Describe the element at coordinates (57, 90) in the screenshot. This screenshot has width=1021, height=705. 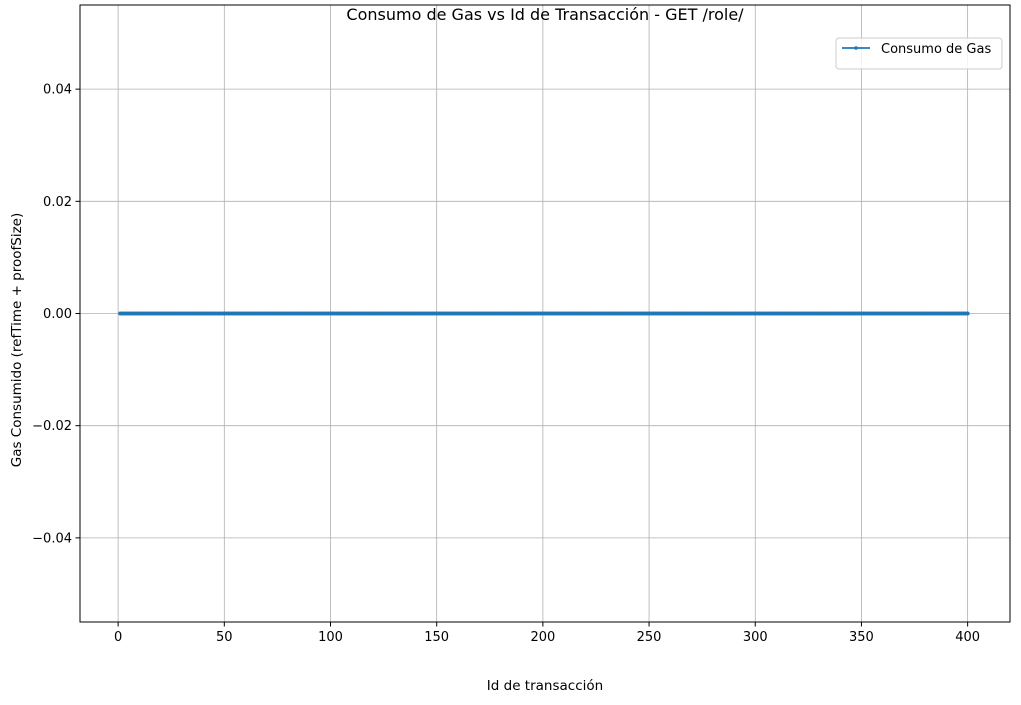
I see `y-tick-label: 0.04` at that location.